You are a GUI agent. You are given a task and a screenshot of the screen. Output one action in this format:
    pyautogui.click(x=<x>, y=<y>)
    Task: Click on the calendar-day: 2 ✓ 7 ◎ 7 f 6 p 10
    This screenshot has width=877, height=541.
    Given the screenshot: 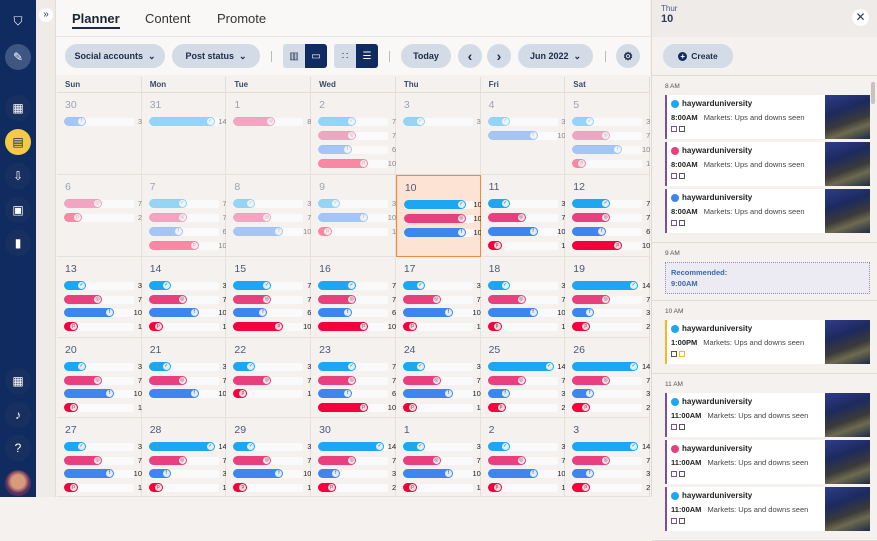 What is the action you would take?
    pyautogui.click(x=353, y=134)
    